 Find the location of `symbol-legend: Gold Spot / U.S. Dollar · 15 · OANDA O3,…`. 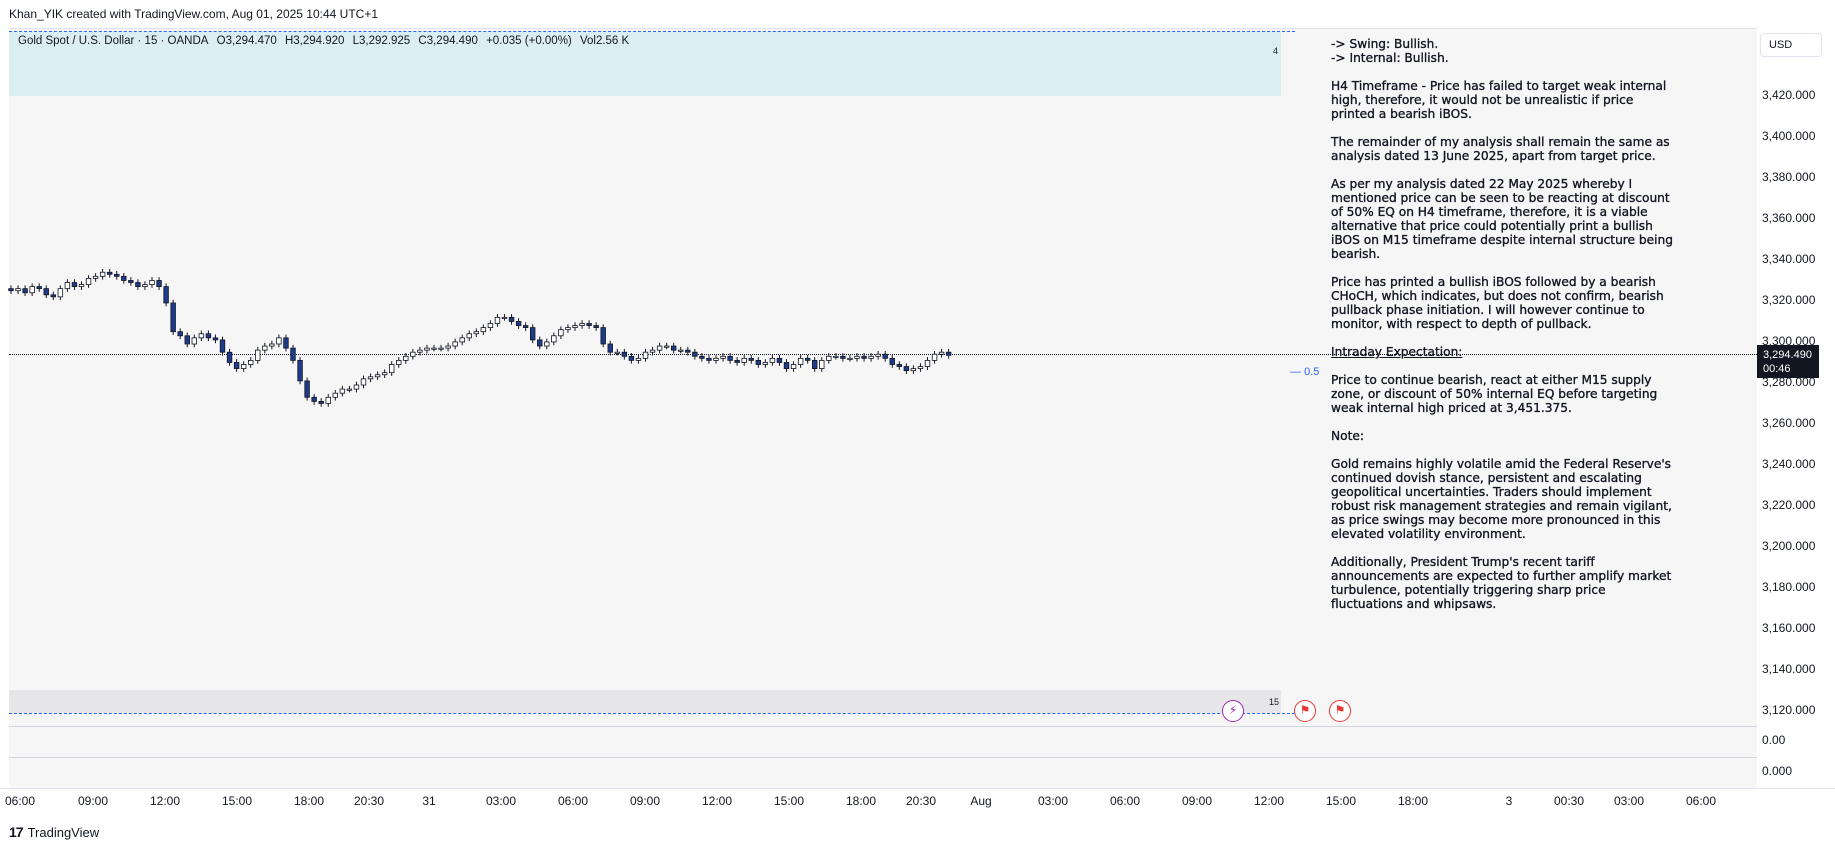

symbol-legend: Gold Spot / U.S. Dollar · 15 · OANDA O3,… is located at coordinates (326, 41).